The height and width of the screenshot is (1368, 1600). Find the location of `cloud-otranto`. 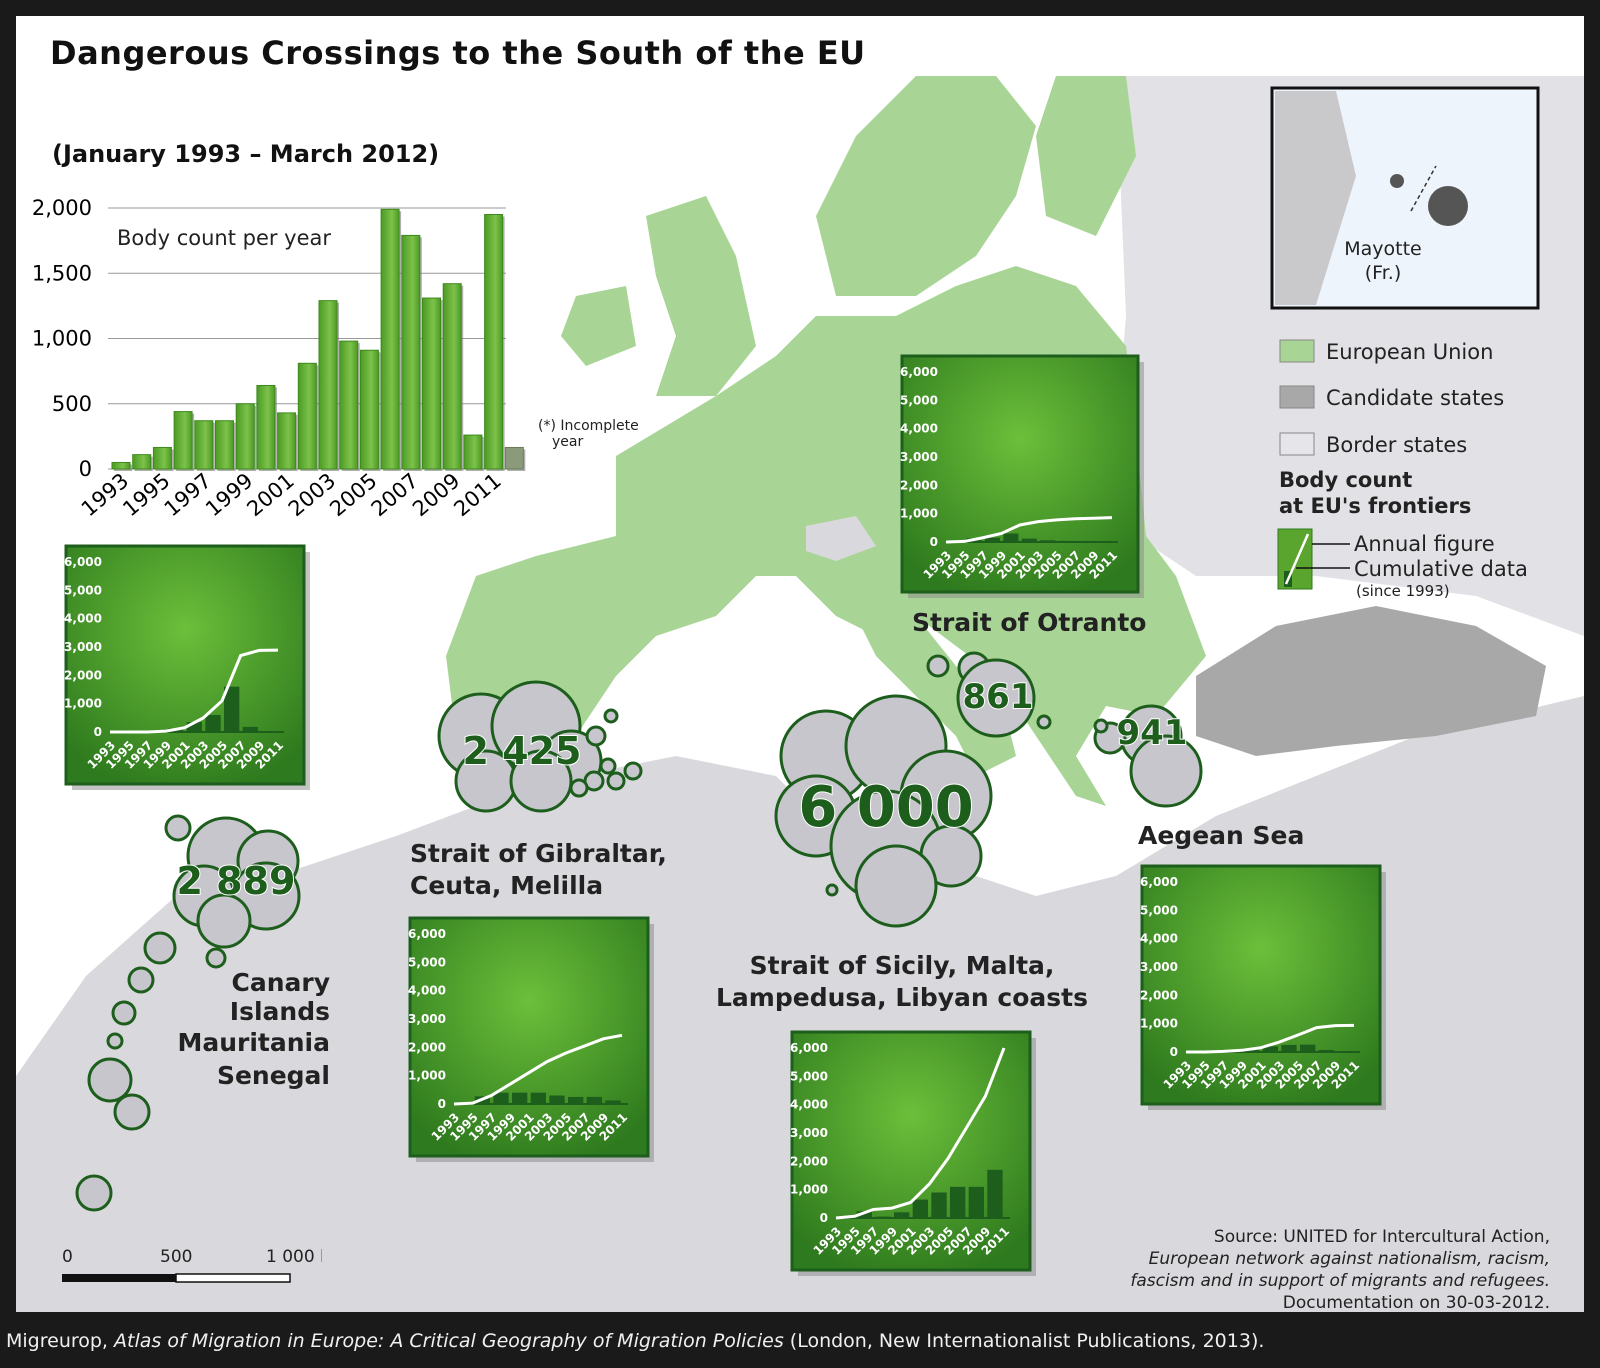

cloud-otranto is located at coordinates (989, 694).